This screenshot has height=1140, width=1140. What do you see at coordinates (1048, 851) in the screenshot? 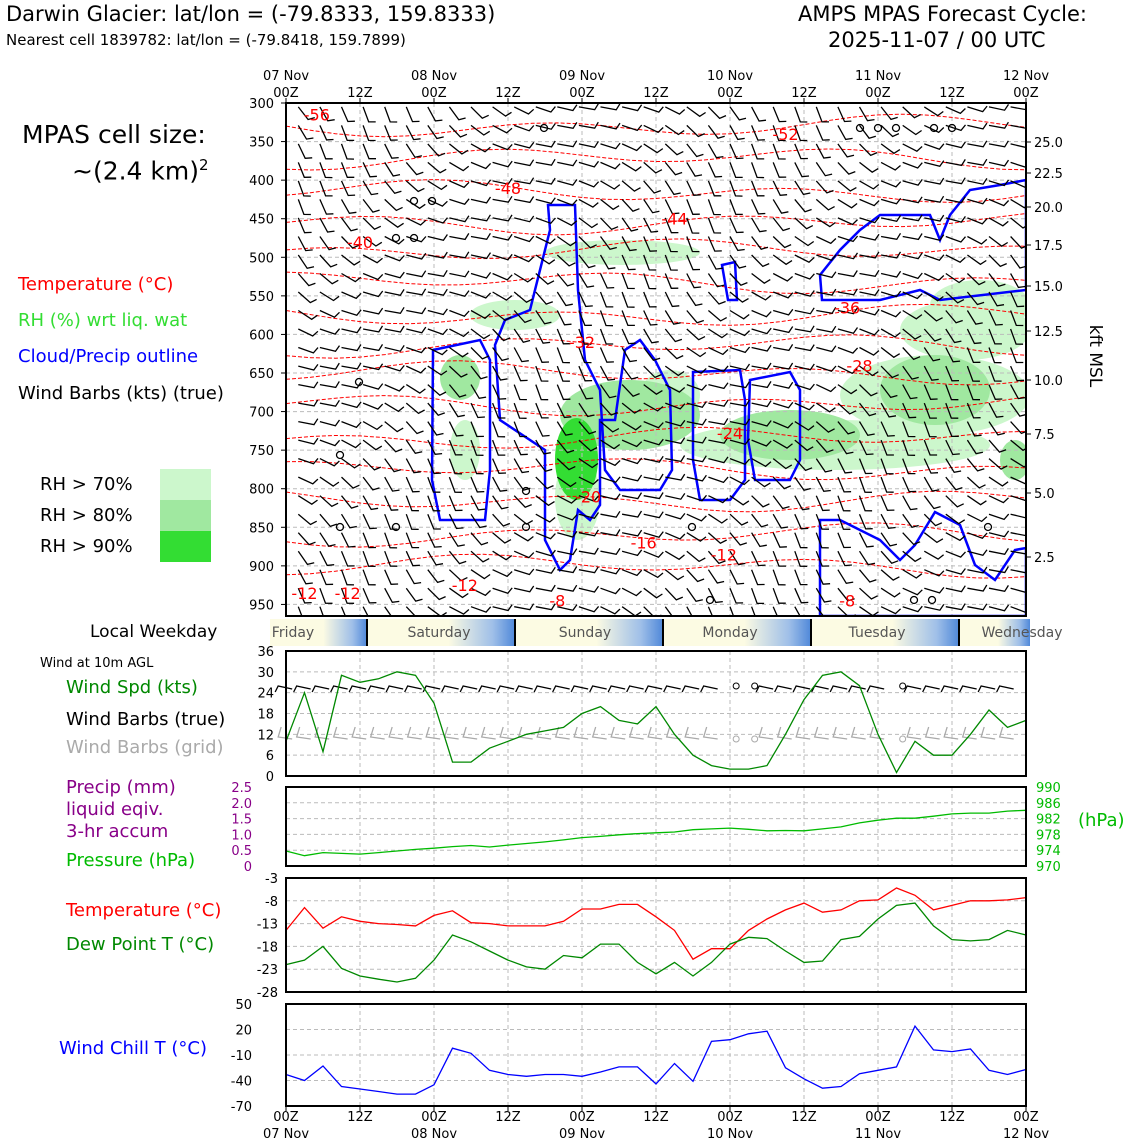
I see `pressure-ytick-label: 974` at bounding box center [1048, 851].